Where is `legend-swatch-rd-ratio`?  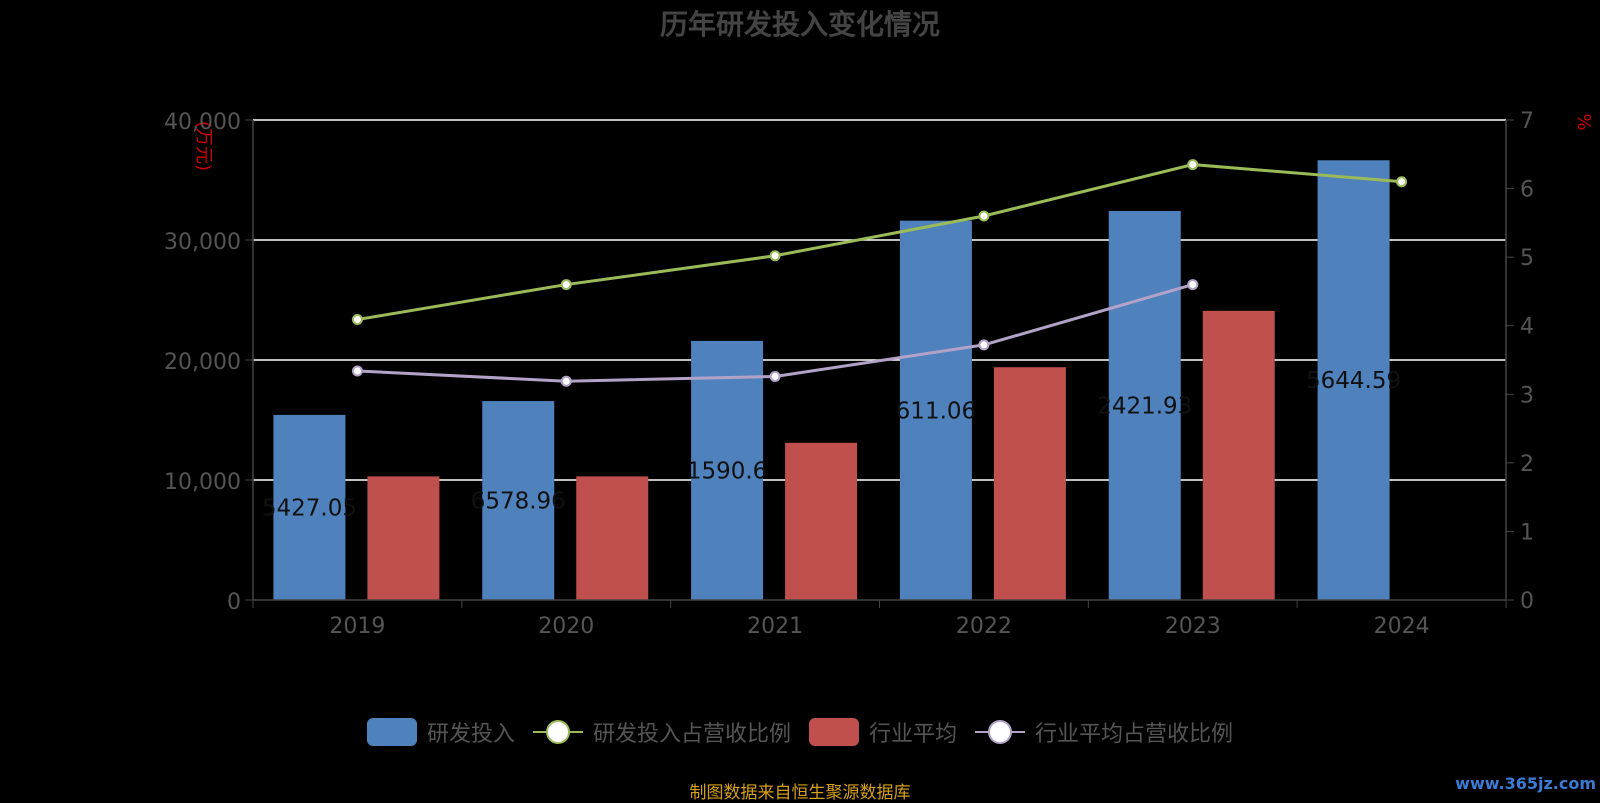 legend-swatch-rd-ratio is located at coordinates (557, 732).